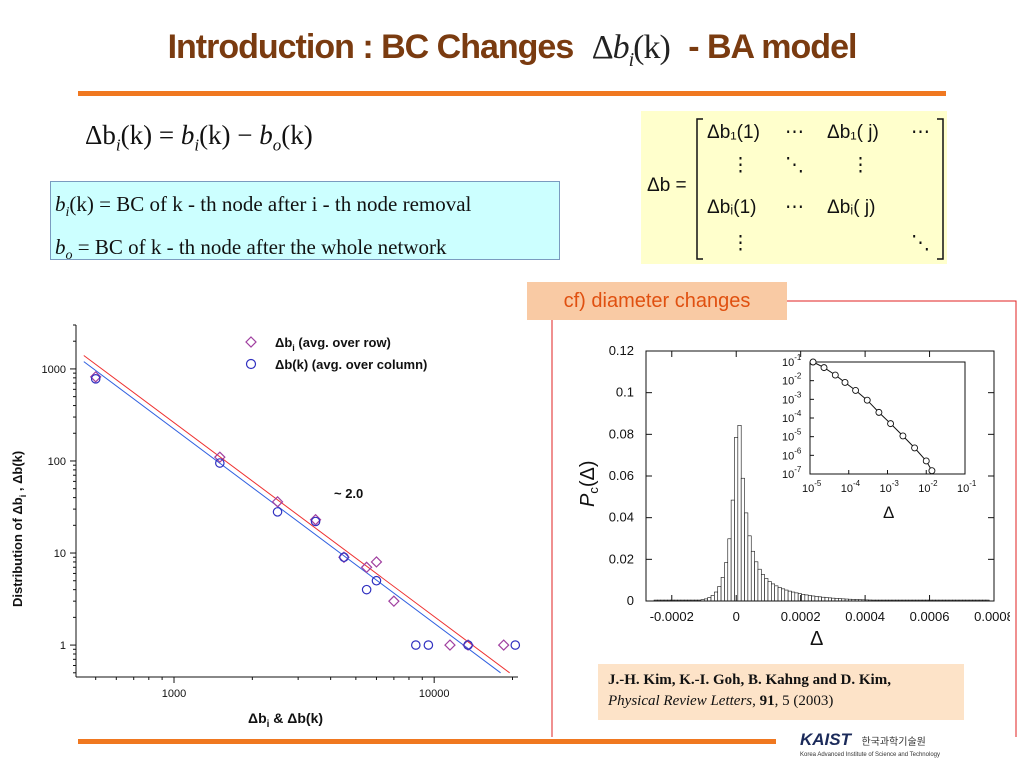 The width and height of the screenshot is (1024, 768). I want to click on reference-citation: Physical Review Letters, 91, 5 (2003), so click(786, 701).